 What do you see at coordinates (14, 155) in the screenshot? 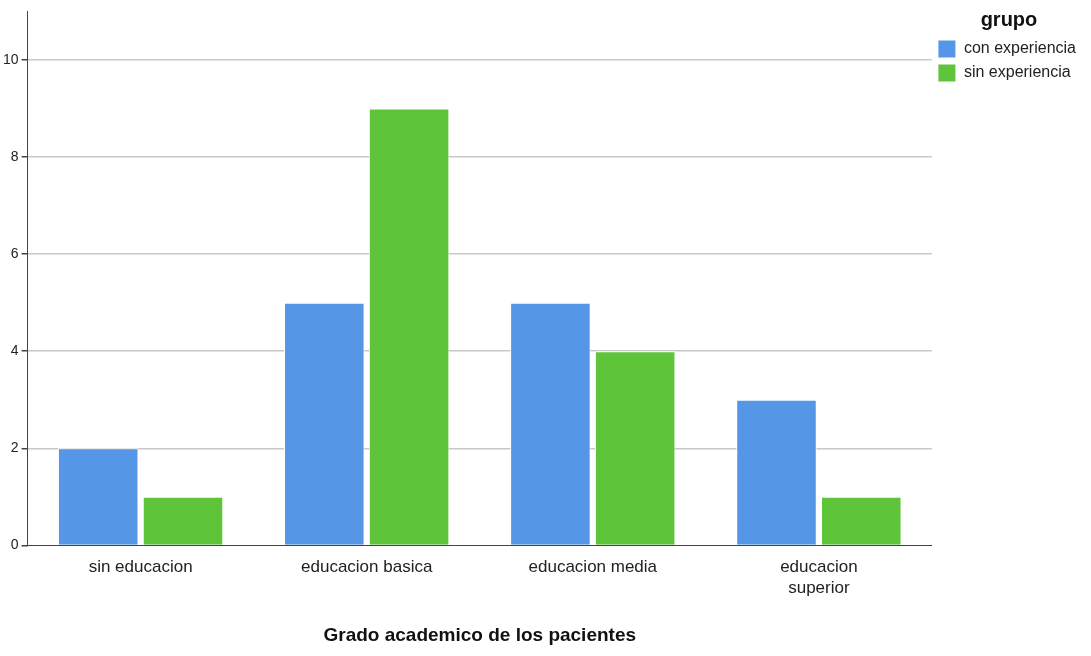
I see `y-tick-label: 8` at bounding box center [14, 155].